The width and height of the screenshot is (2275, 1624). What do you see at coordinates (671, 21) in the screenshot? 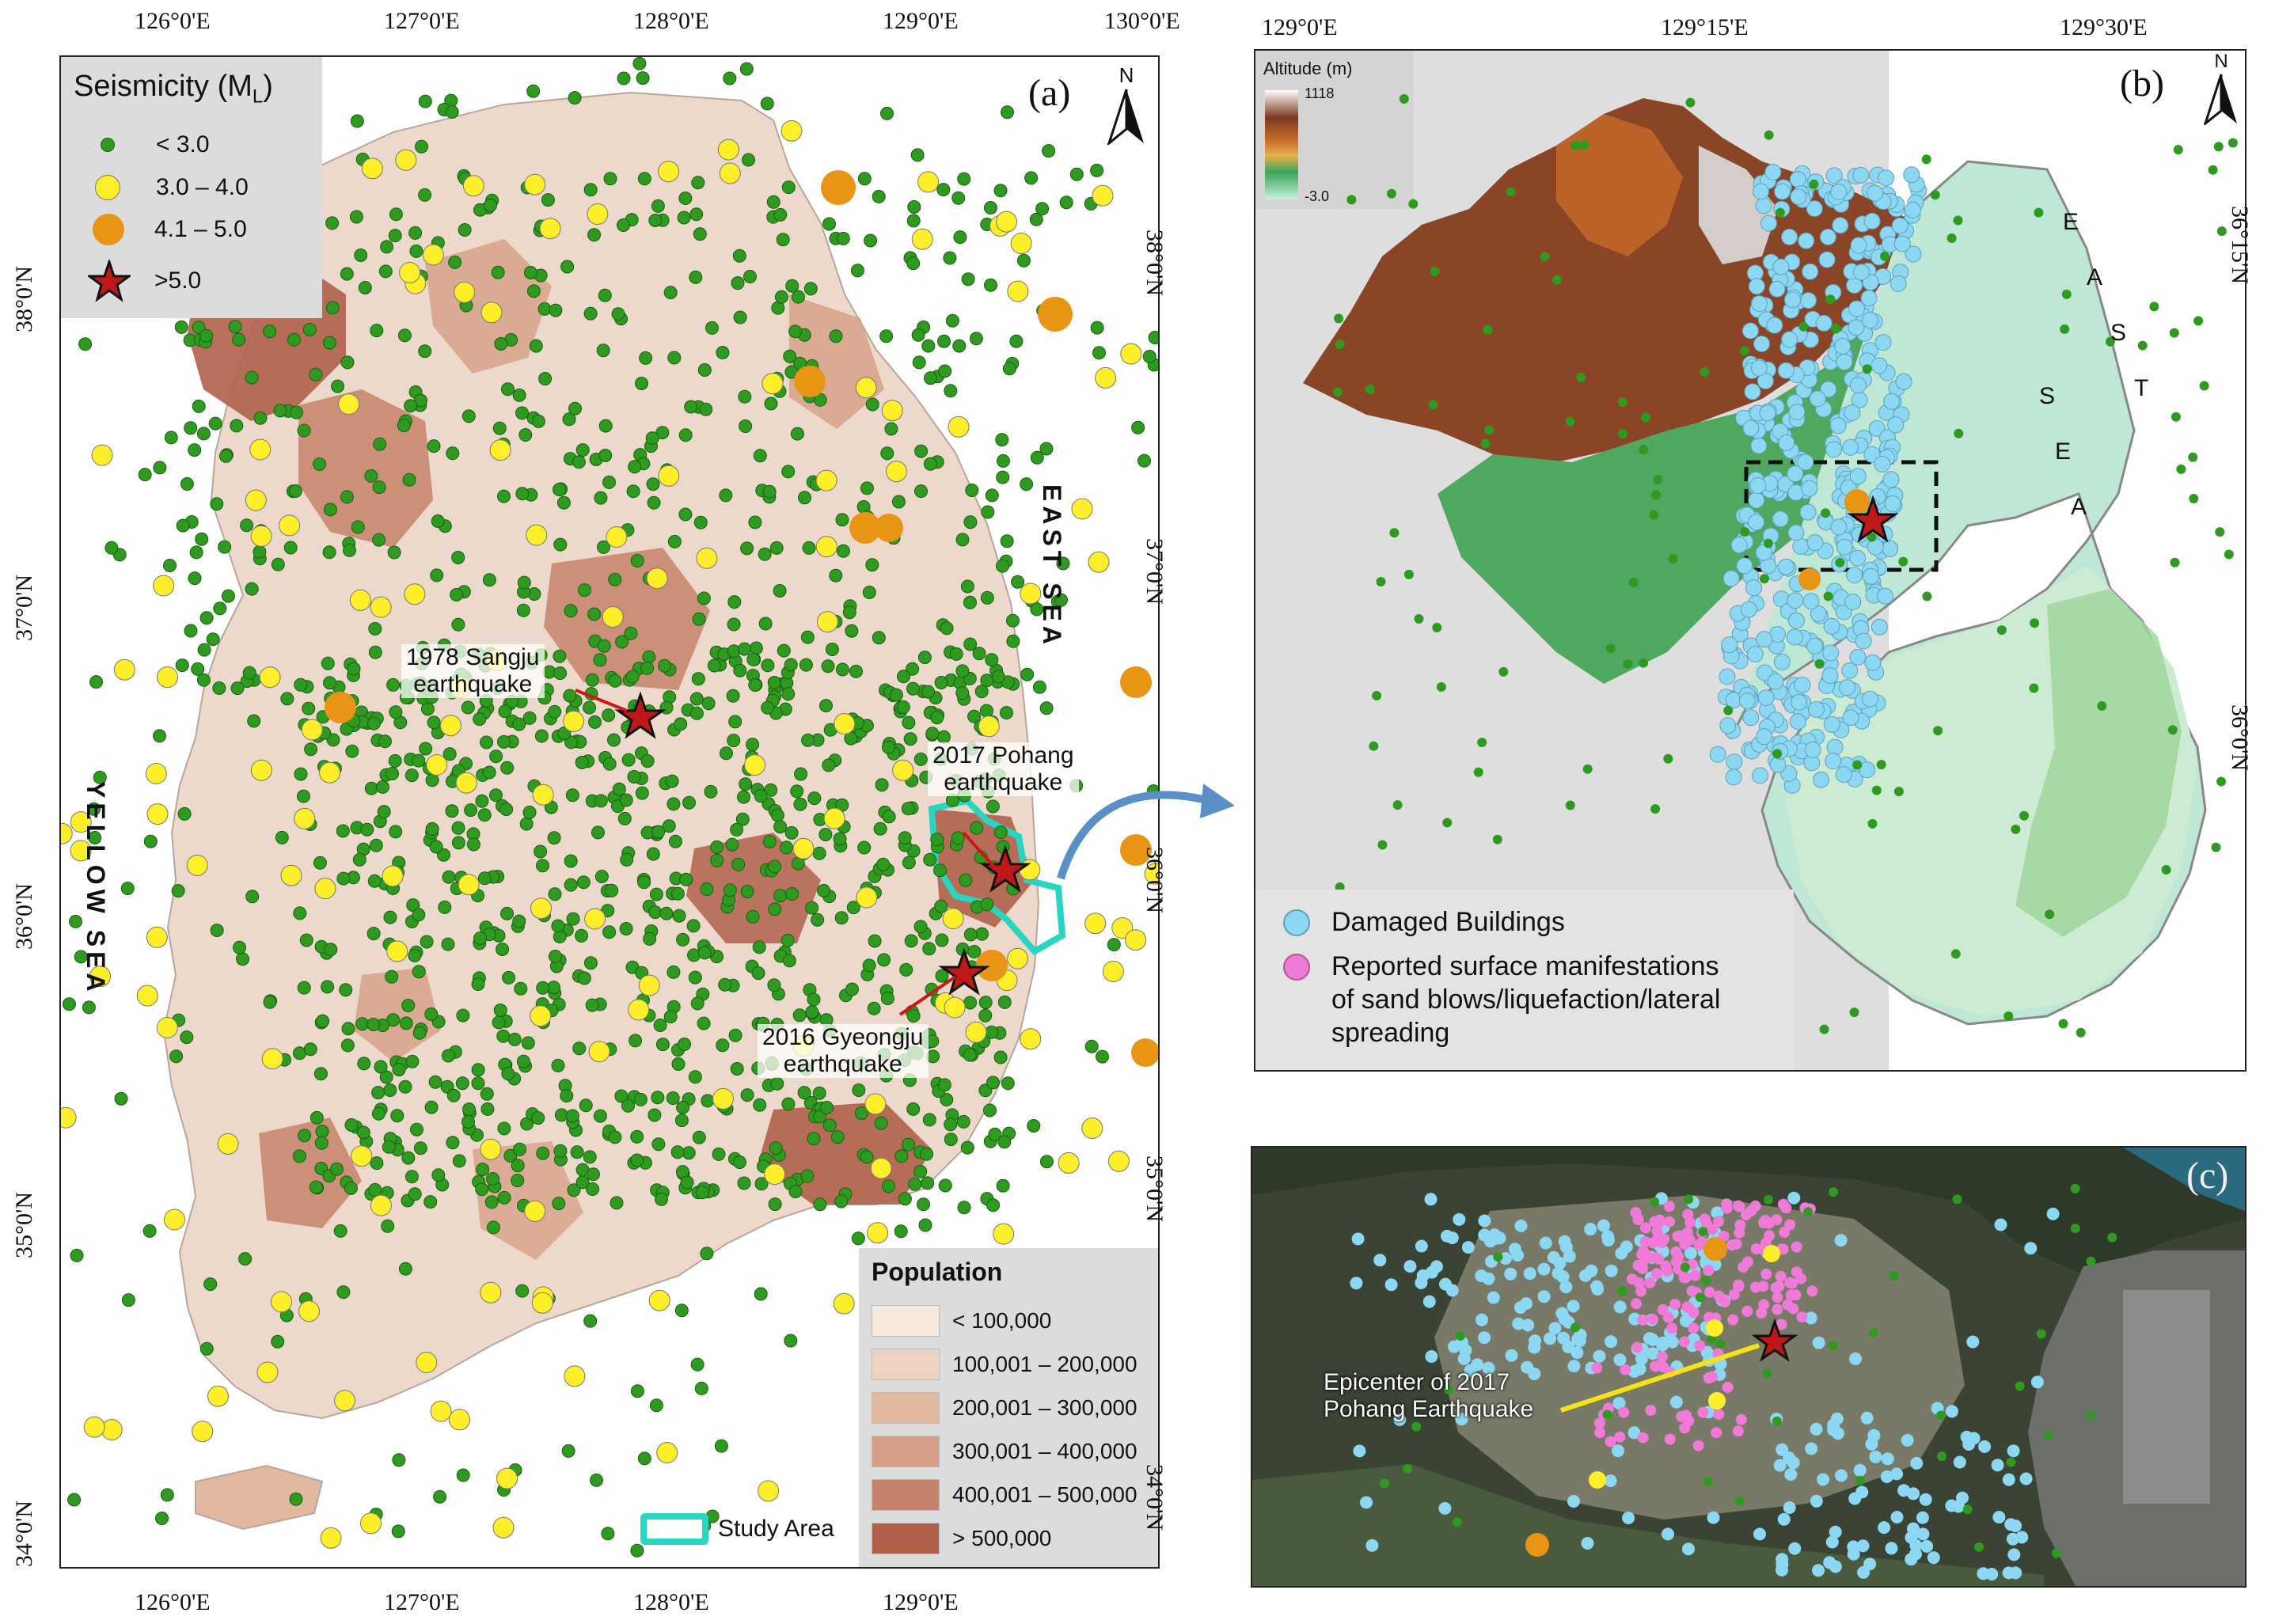
I see `tick-label: 128°0'E` at bounding box center [671, 21].